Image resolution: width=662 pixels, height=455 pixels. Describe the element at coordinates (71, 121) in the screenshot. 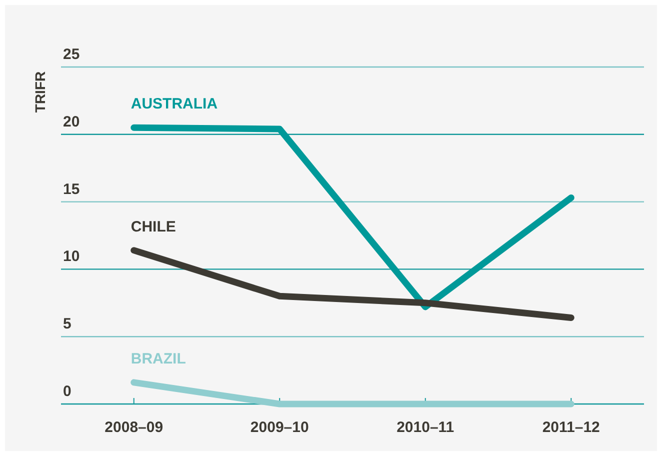

I see `y-tick-label: 20` at that location.